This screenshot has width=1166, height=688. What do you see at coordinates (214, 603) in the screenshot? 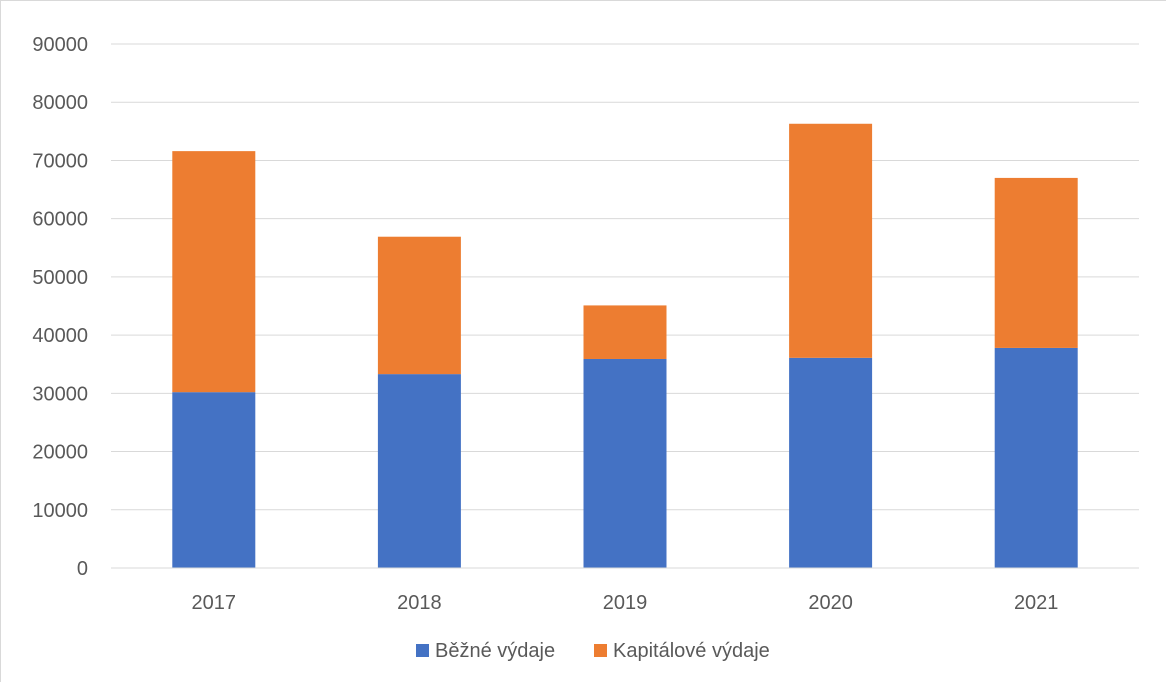
I see `x-tick-label: 2017` at bounding box center [214, 603].